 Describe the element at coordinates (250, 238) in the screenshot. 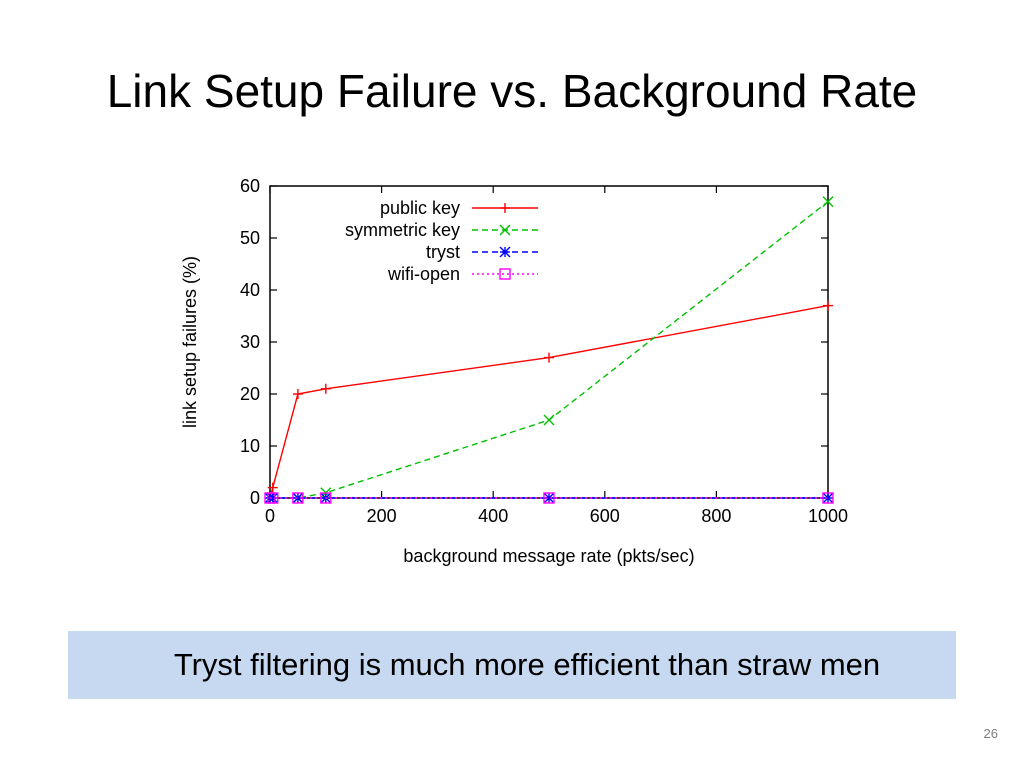

I see `y-tick-label: 50` at that location.